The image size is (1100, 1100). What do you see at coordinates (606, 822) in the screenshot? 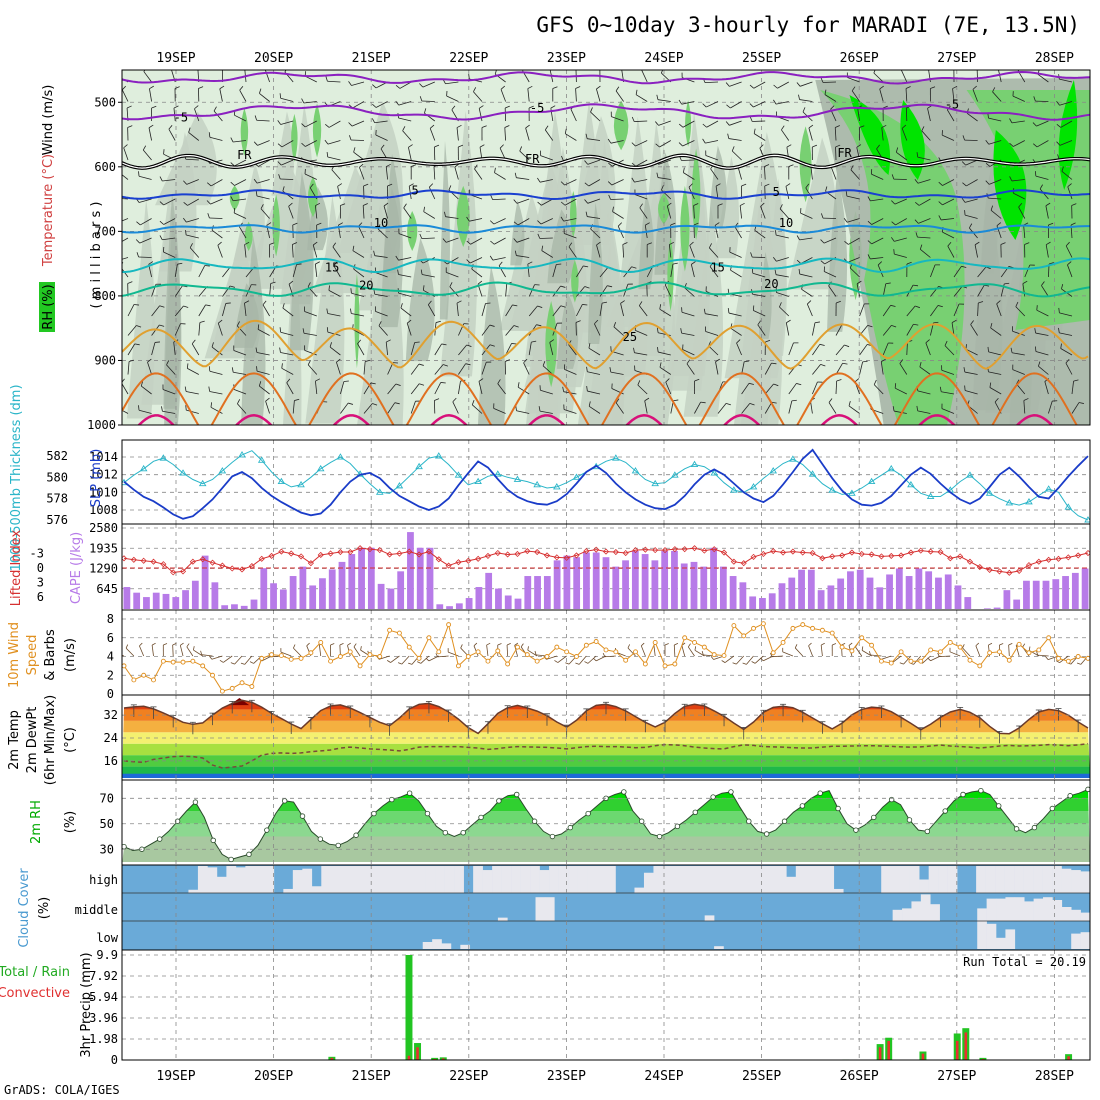
I see `rh-series` at bounding box center [606, 822].